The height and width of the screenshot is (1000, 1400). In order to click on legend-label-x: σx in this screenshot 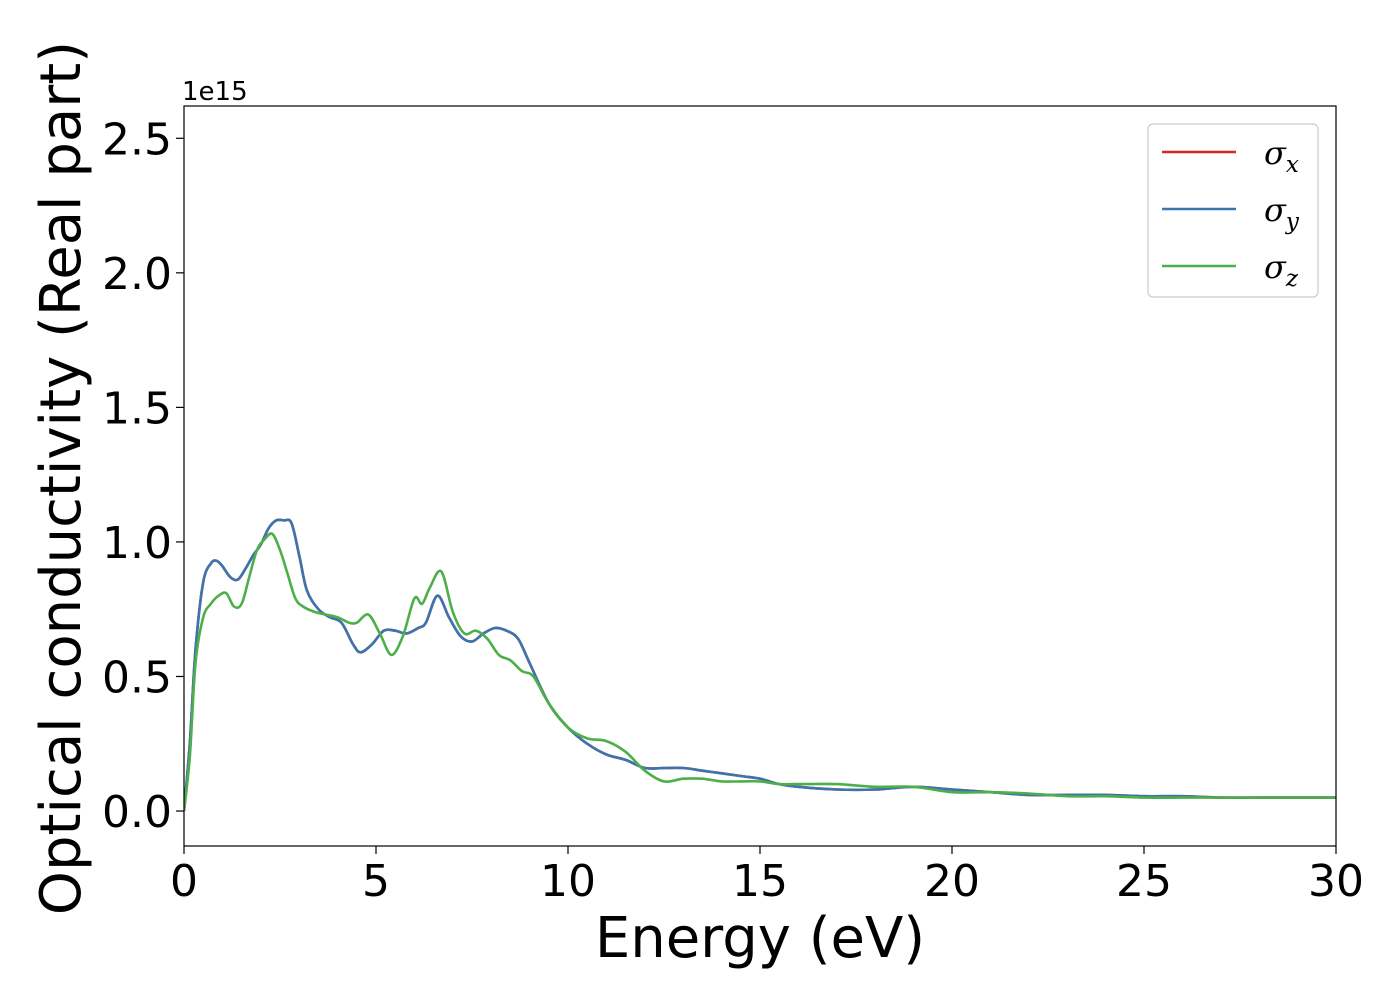, I will do `click(1281, 156)`.